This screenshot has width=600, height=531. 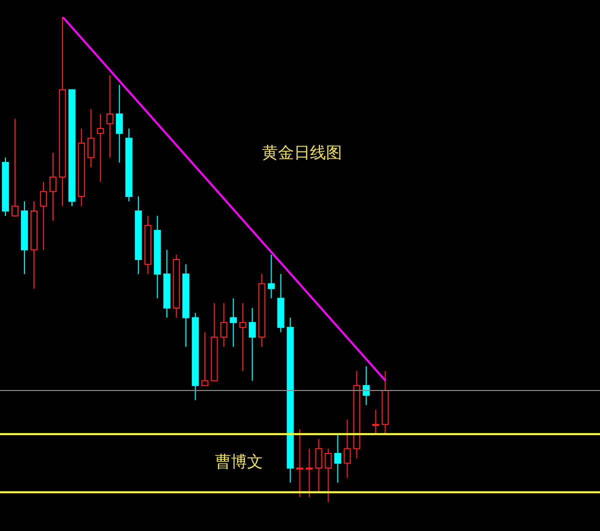 What do you see at coordinates (302, 153) in the screenshot?
I see `annotation: 黄金日线图` at bounding box center [302, 153].